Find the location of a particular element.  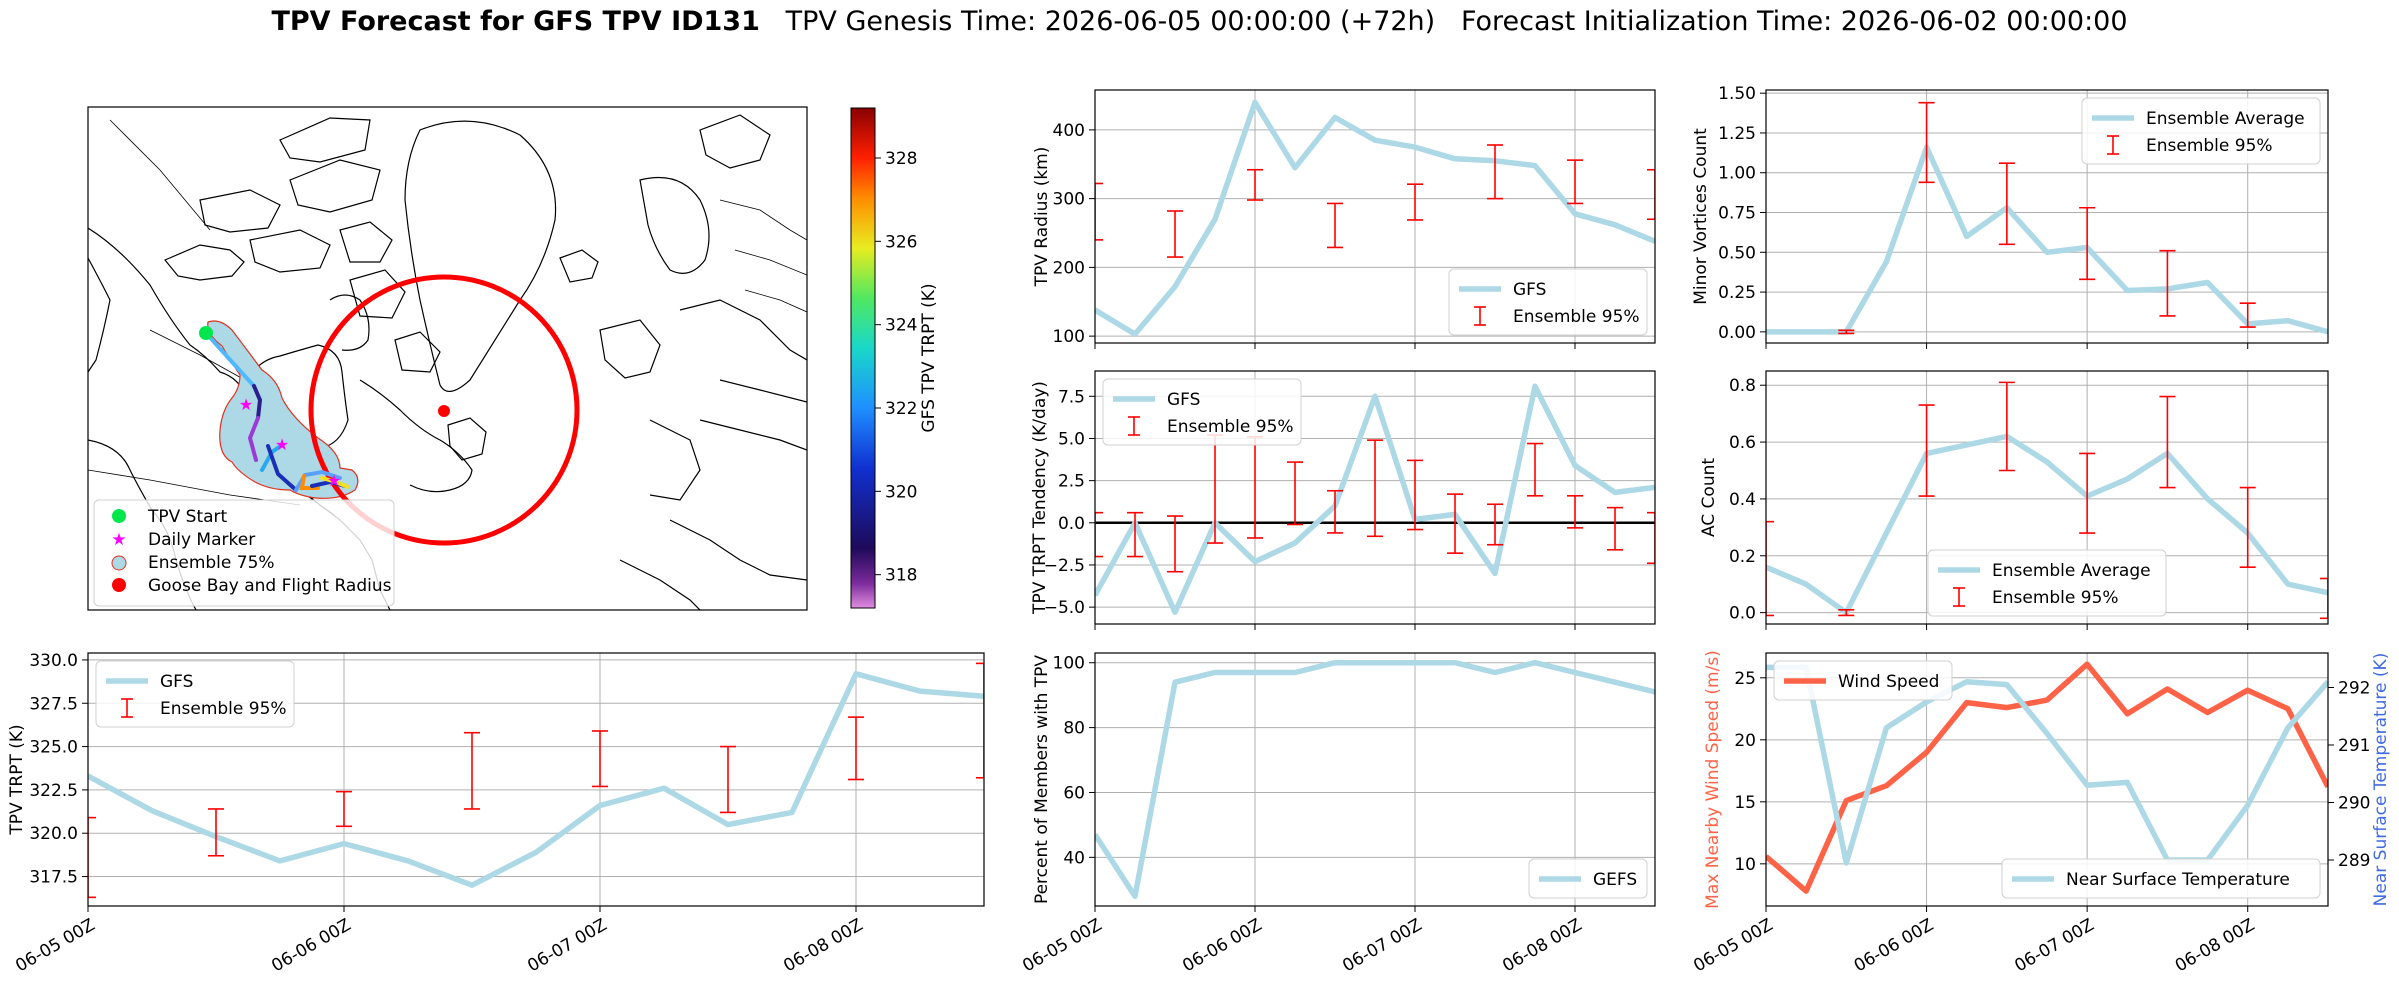

legend: Near Surface Temperature is located at coordinates (2161, 878).